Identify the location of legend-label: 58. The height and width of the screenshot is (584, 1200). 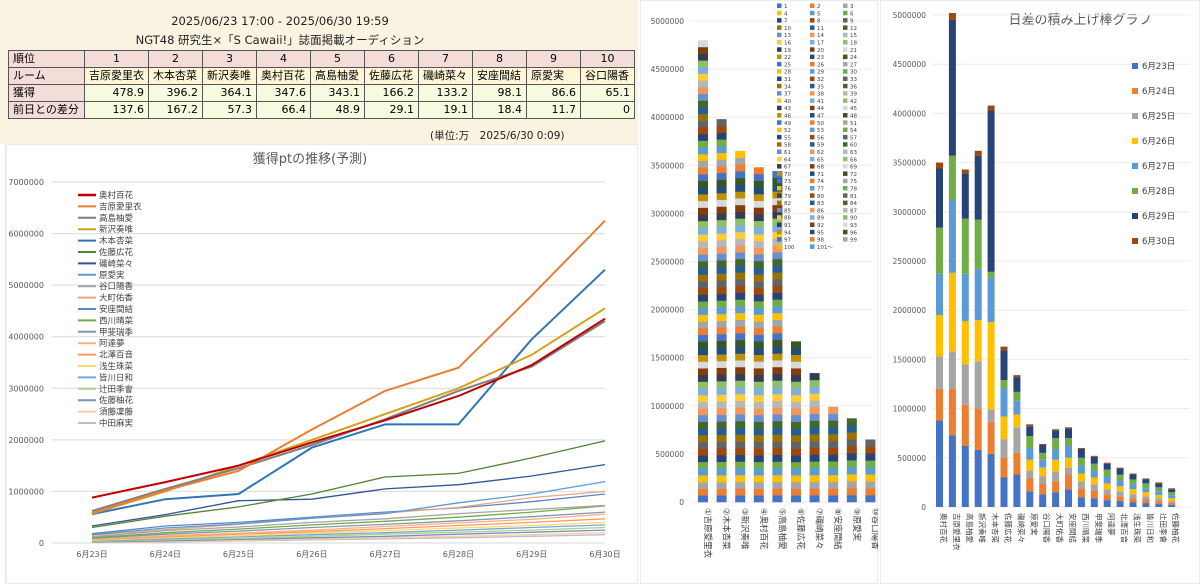
(787, 146).